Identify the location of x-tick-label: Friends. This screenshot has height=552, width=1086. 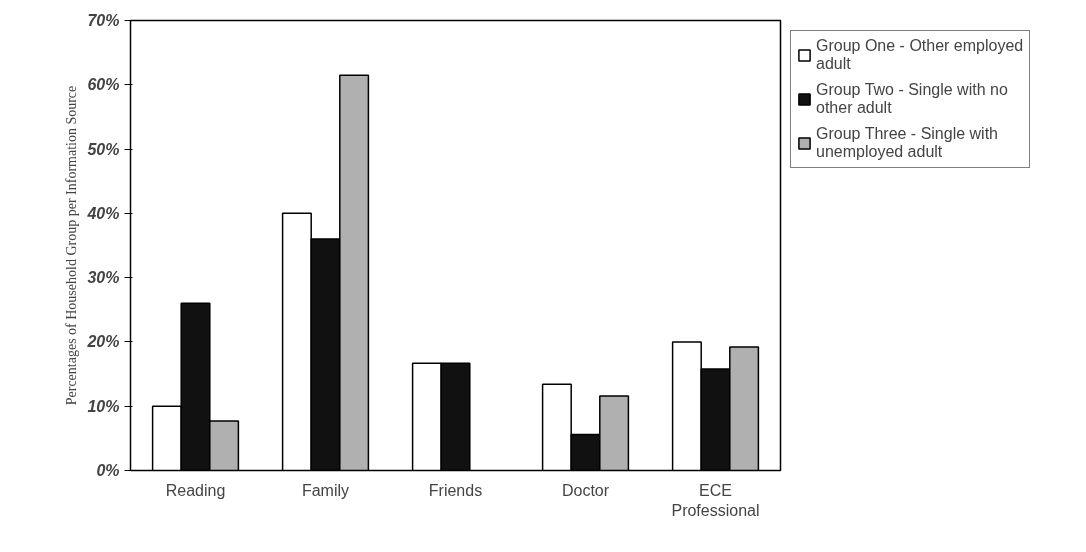
(455, 490).